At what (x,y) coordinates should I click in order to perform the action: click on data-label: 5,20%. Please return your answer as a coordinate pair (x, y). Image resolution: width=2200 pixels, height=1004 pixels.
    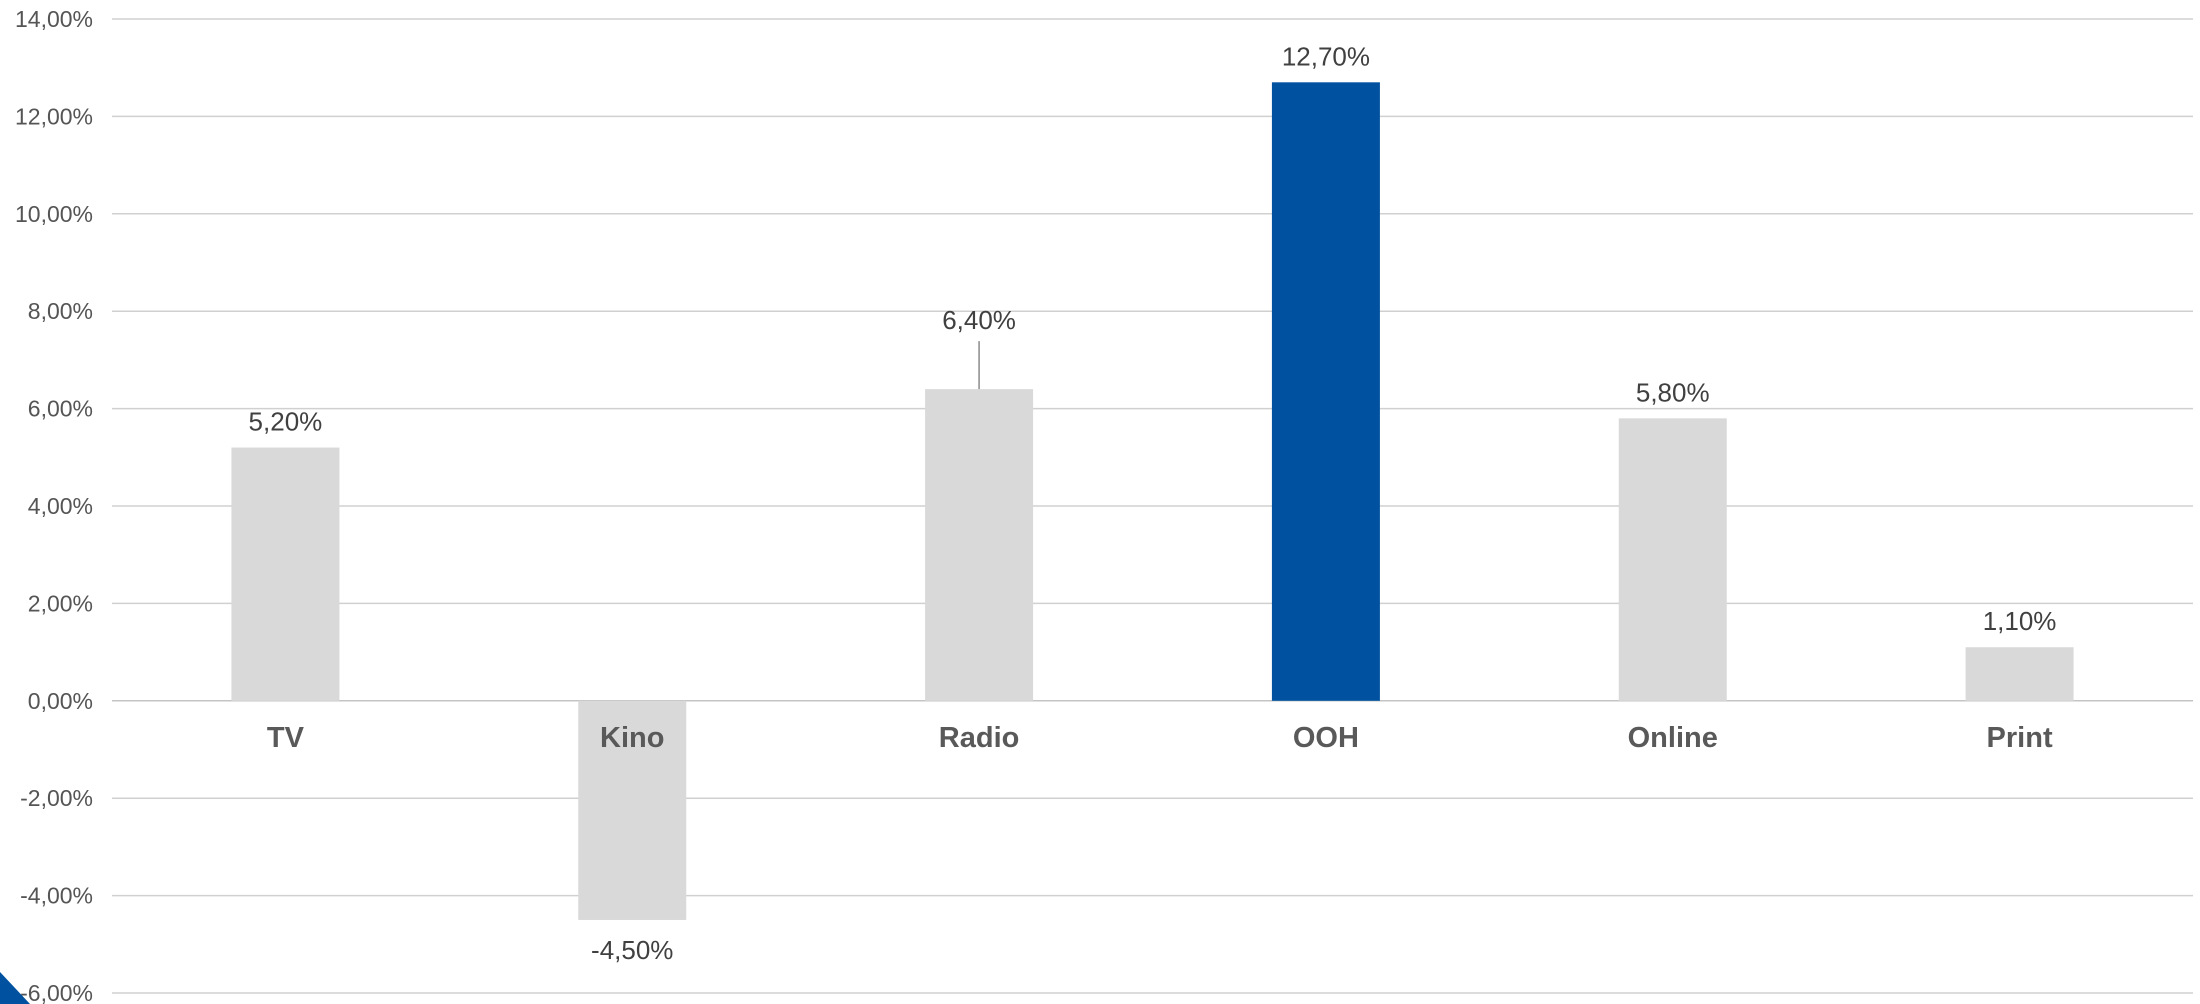
    Looking at the image, I should click on (286, 422).